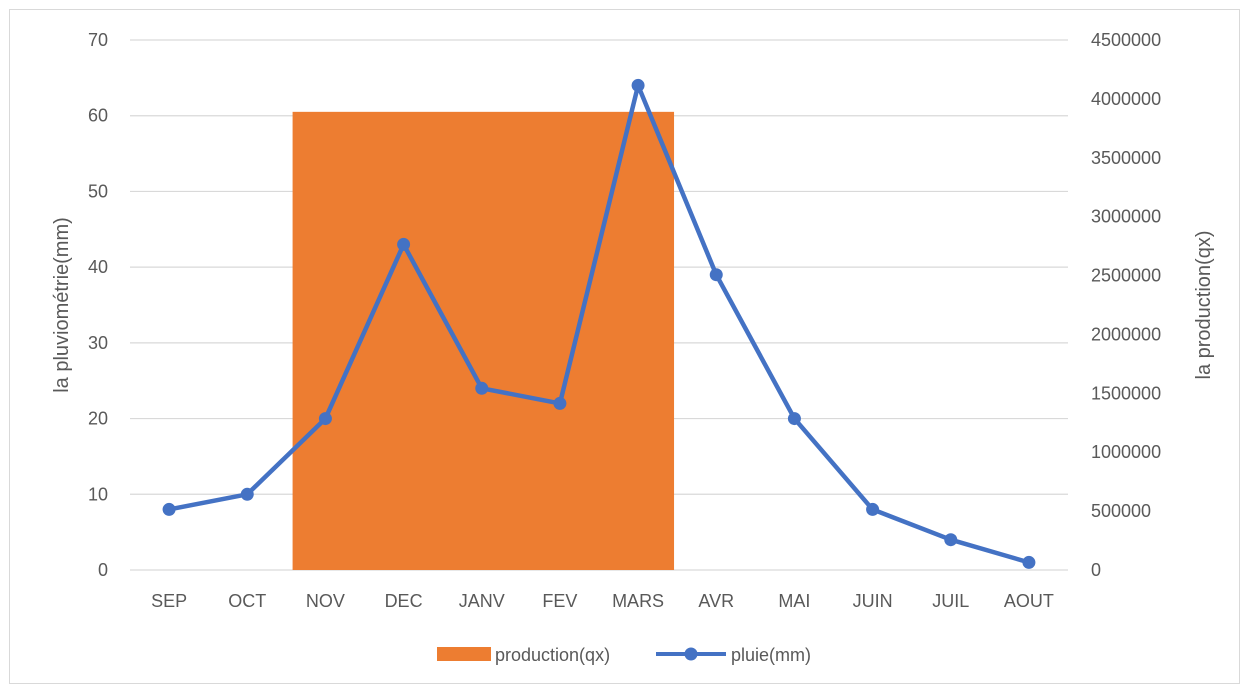  I want to click on x-tick-label: AVR, so click(716, 601).